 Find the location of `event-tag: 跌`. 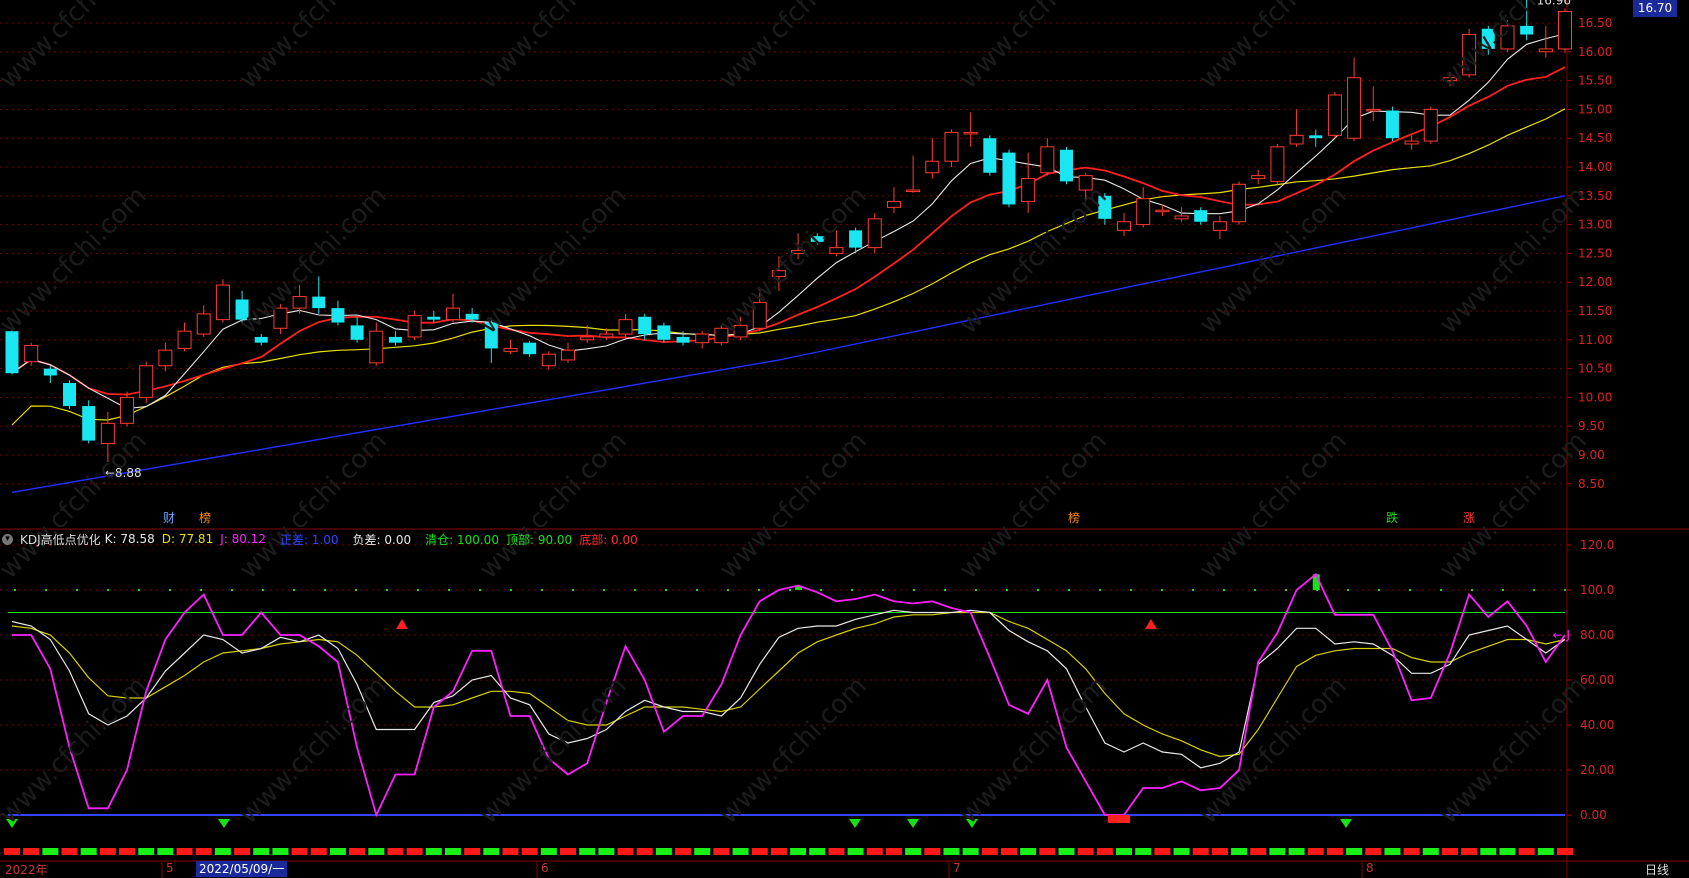

event-tag: 跌 is located at coordinates (1392, 517).